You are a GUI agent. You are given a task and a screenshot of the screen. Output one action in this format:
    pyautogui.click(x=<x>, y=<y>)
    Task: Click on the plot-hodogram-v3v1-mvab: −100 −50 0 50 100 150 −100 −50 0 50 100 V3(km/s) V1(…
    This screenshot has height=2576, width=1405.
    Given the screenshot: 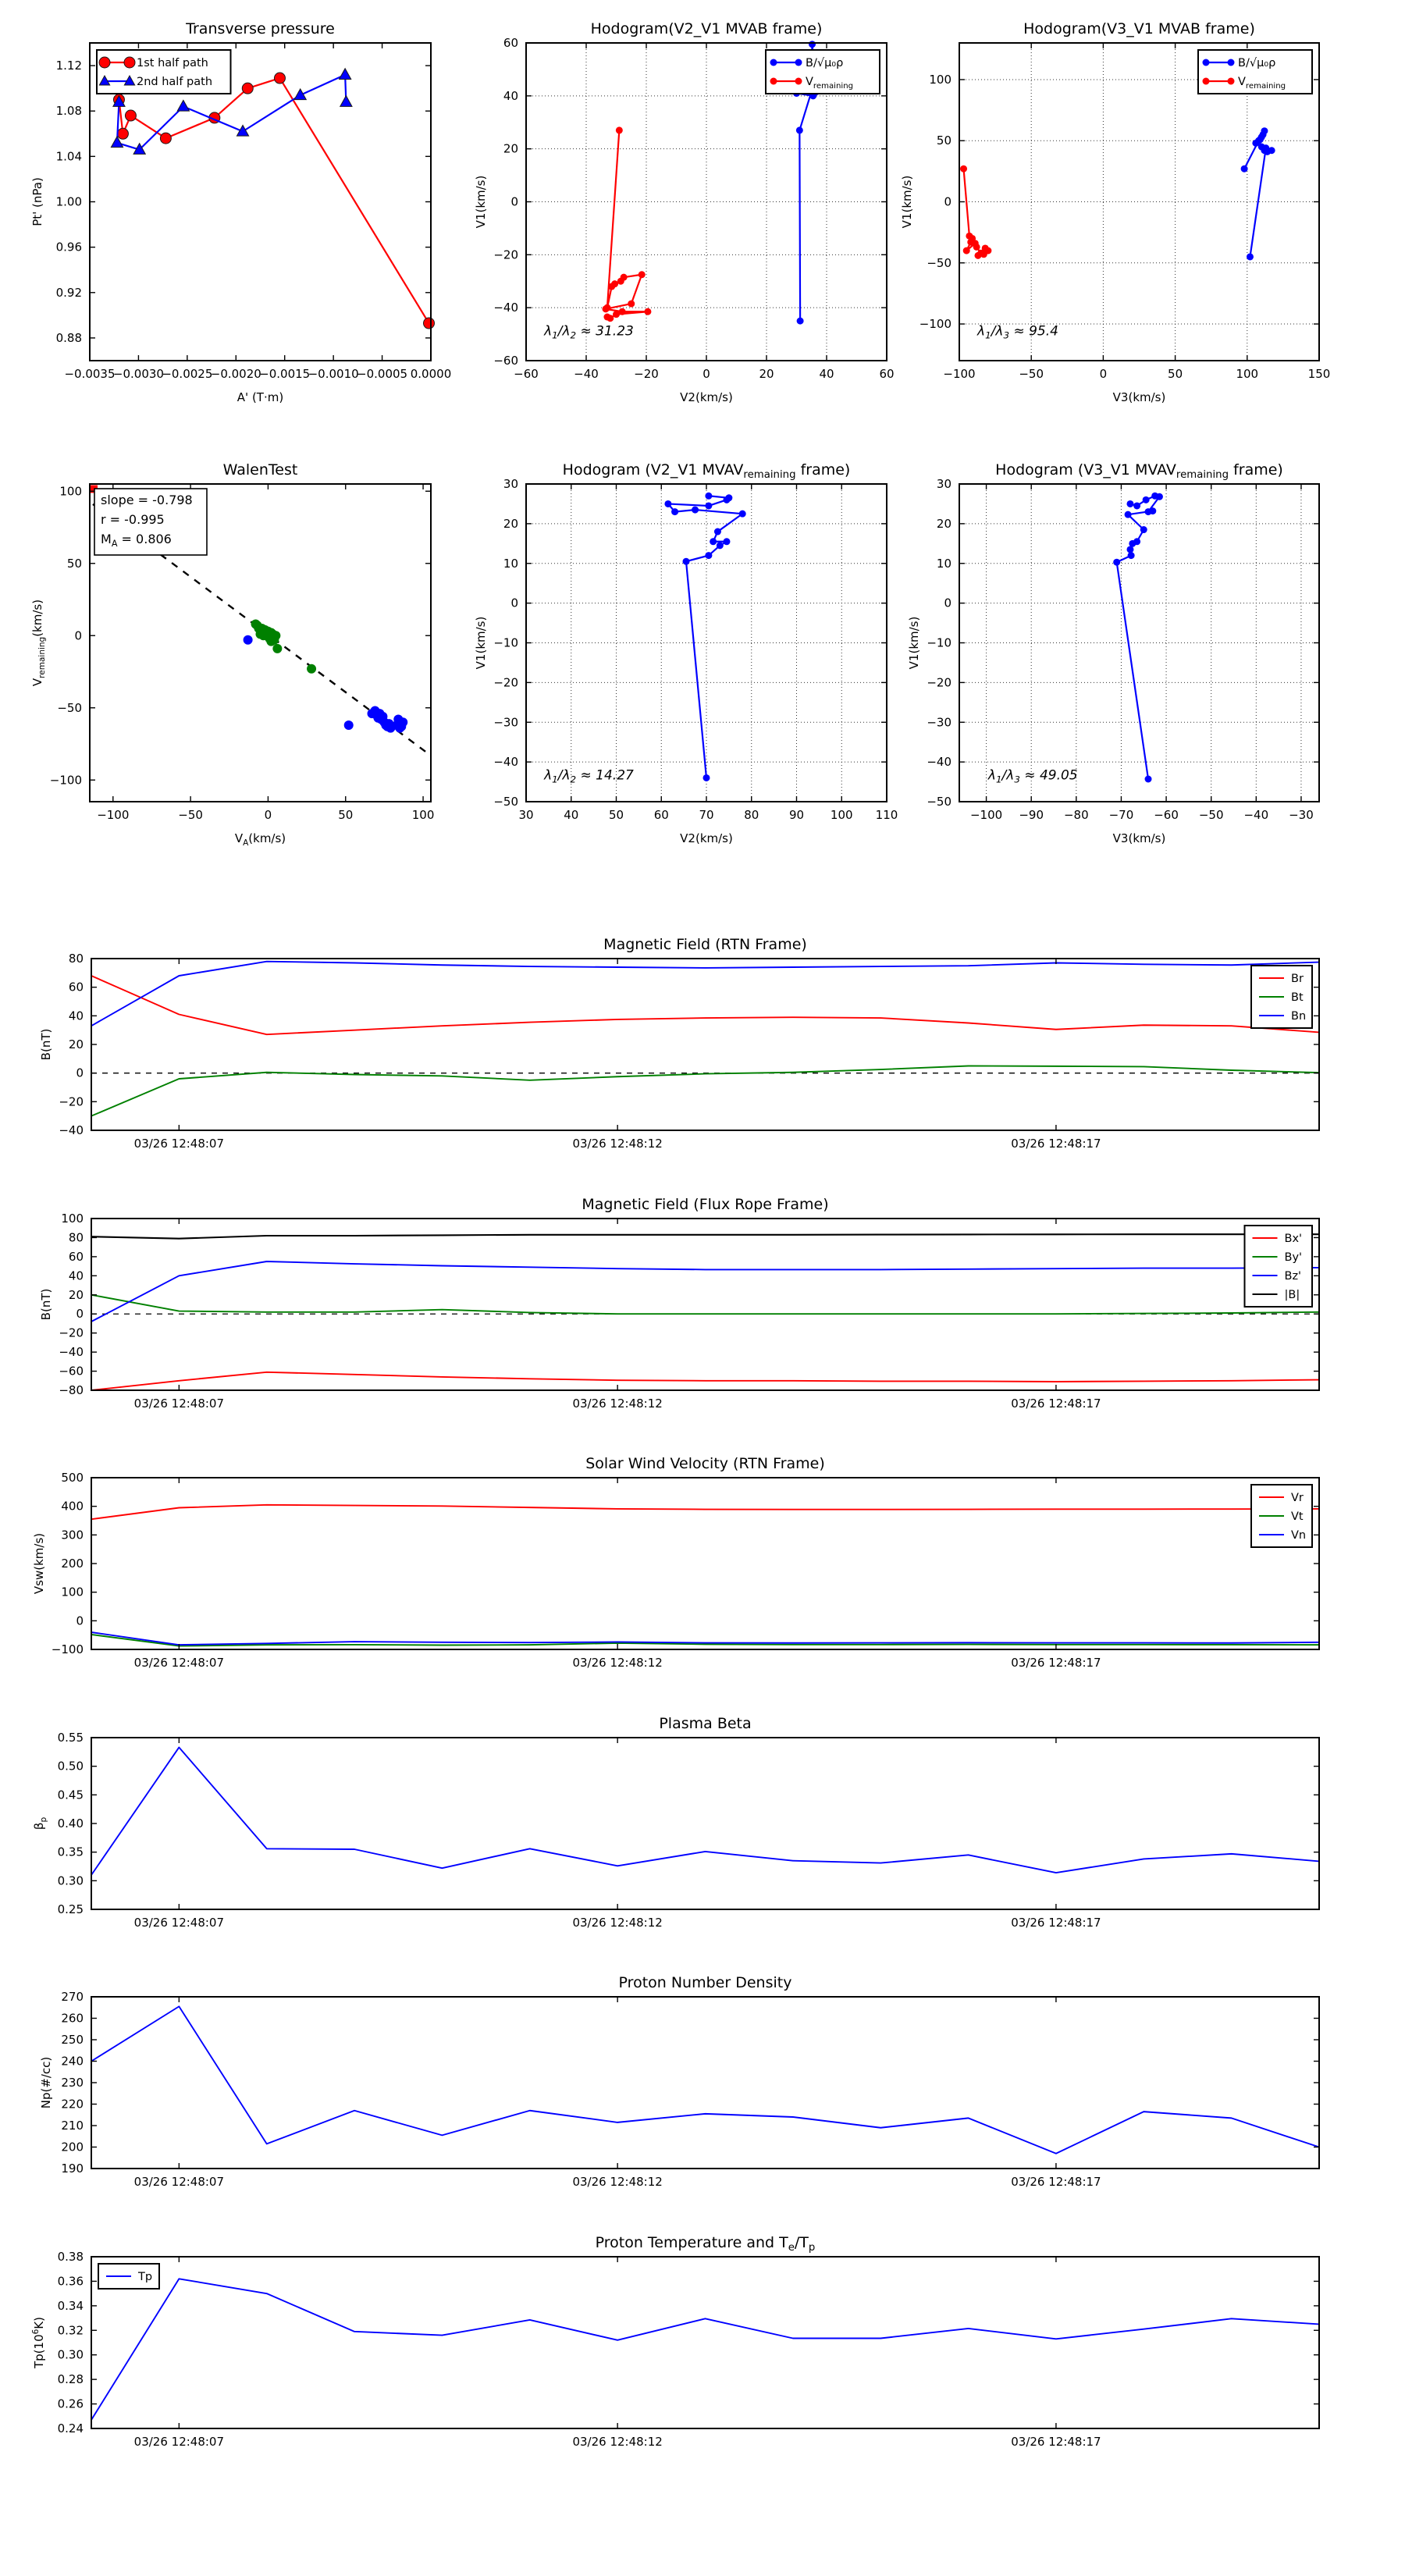 What is the action you would take?
    pyautogui.click(x=1115, y=212)
    